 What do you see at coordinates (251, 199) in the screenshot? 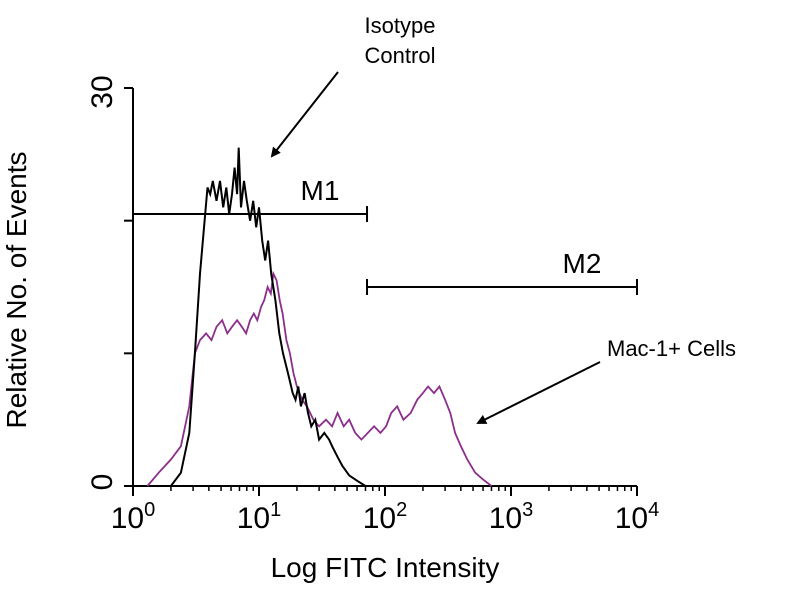
I see `marker-m1: M1` at bounding box center [251, 199].